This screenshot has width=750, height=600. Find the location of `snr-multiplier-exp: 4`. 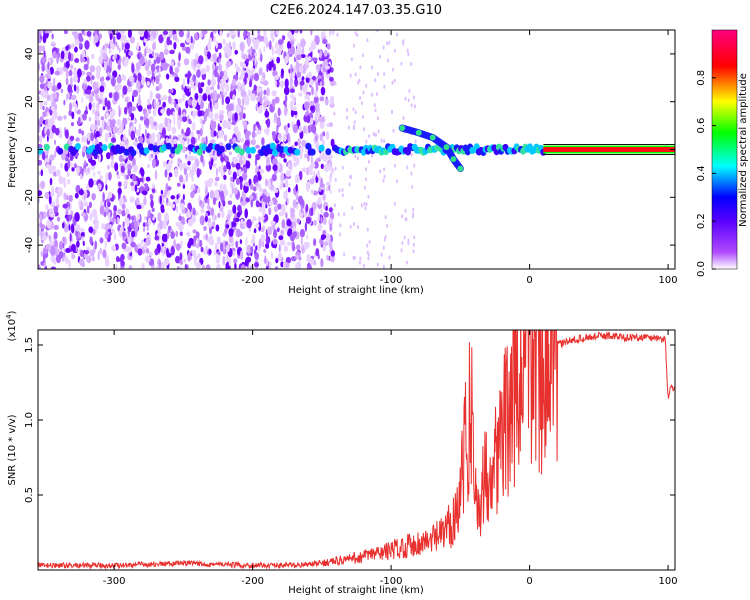

snr-multiplier-exp: 4 is located at coordinates (9, 316).